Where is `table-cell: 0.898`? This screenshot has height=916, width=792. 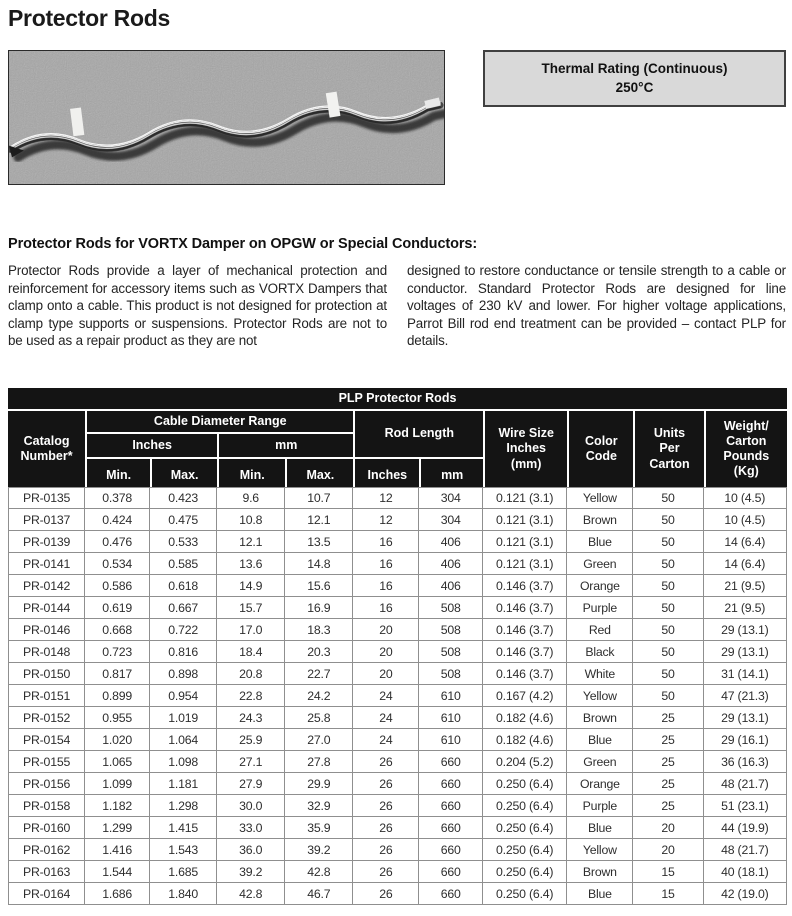
table-cell: 0.898 is located at coordinates (184, 674).